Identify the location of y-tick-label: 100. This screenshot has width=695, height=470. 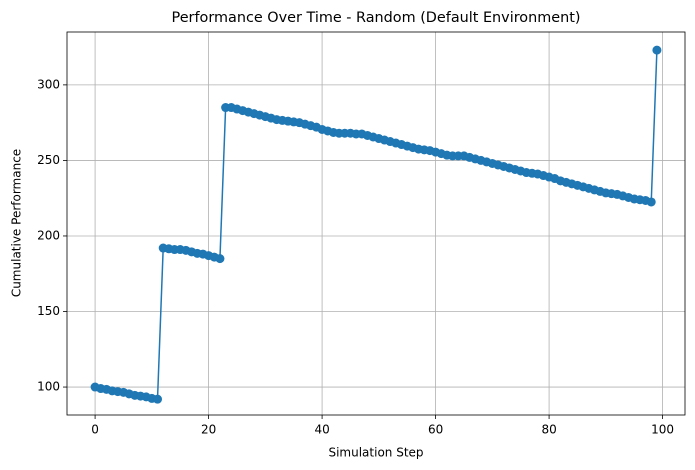
(48, 387).